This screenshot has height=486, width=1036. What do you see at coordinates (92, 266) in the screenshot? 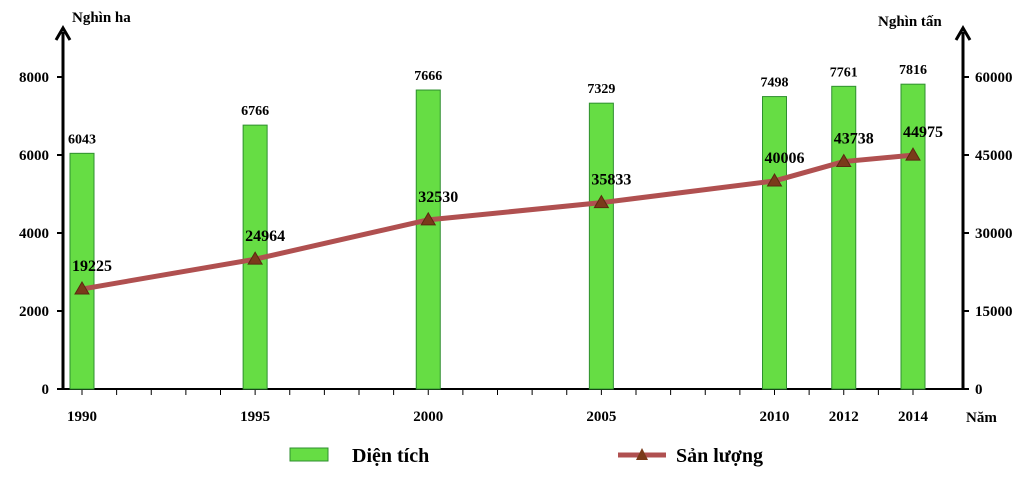
I see `line-value-label: 19225` at bounding box center [92, 266].